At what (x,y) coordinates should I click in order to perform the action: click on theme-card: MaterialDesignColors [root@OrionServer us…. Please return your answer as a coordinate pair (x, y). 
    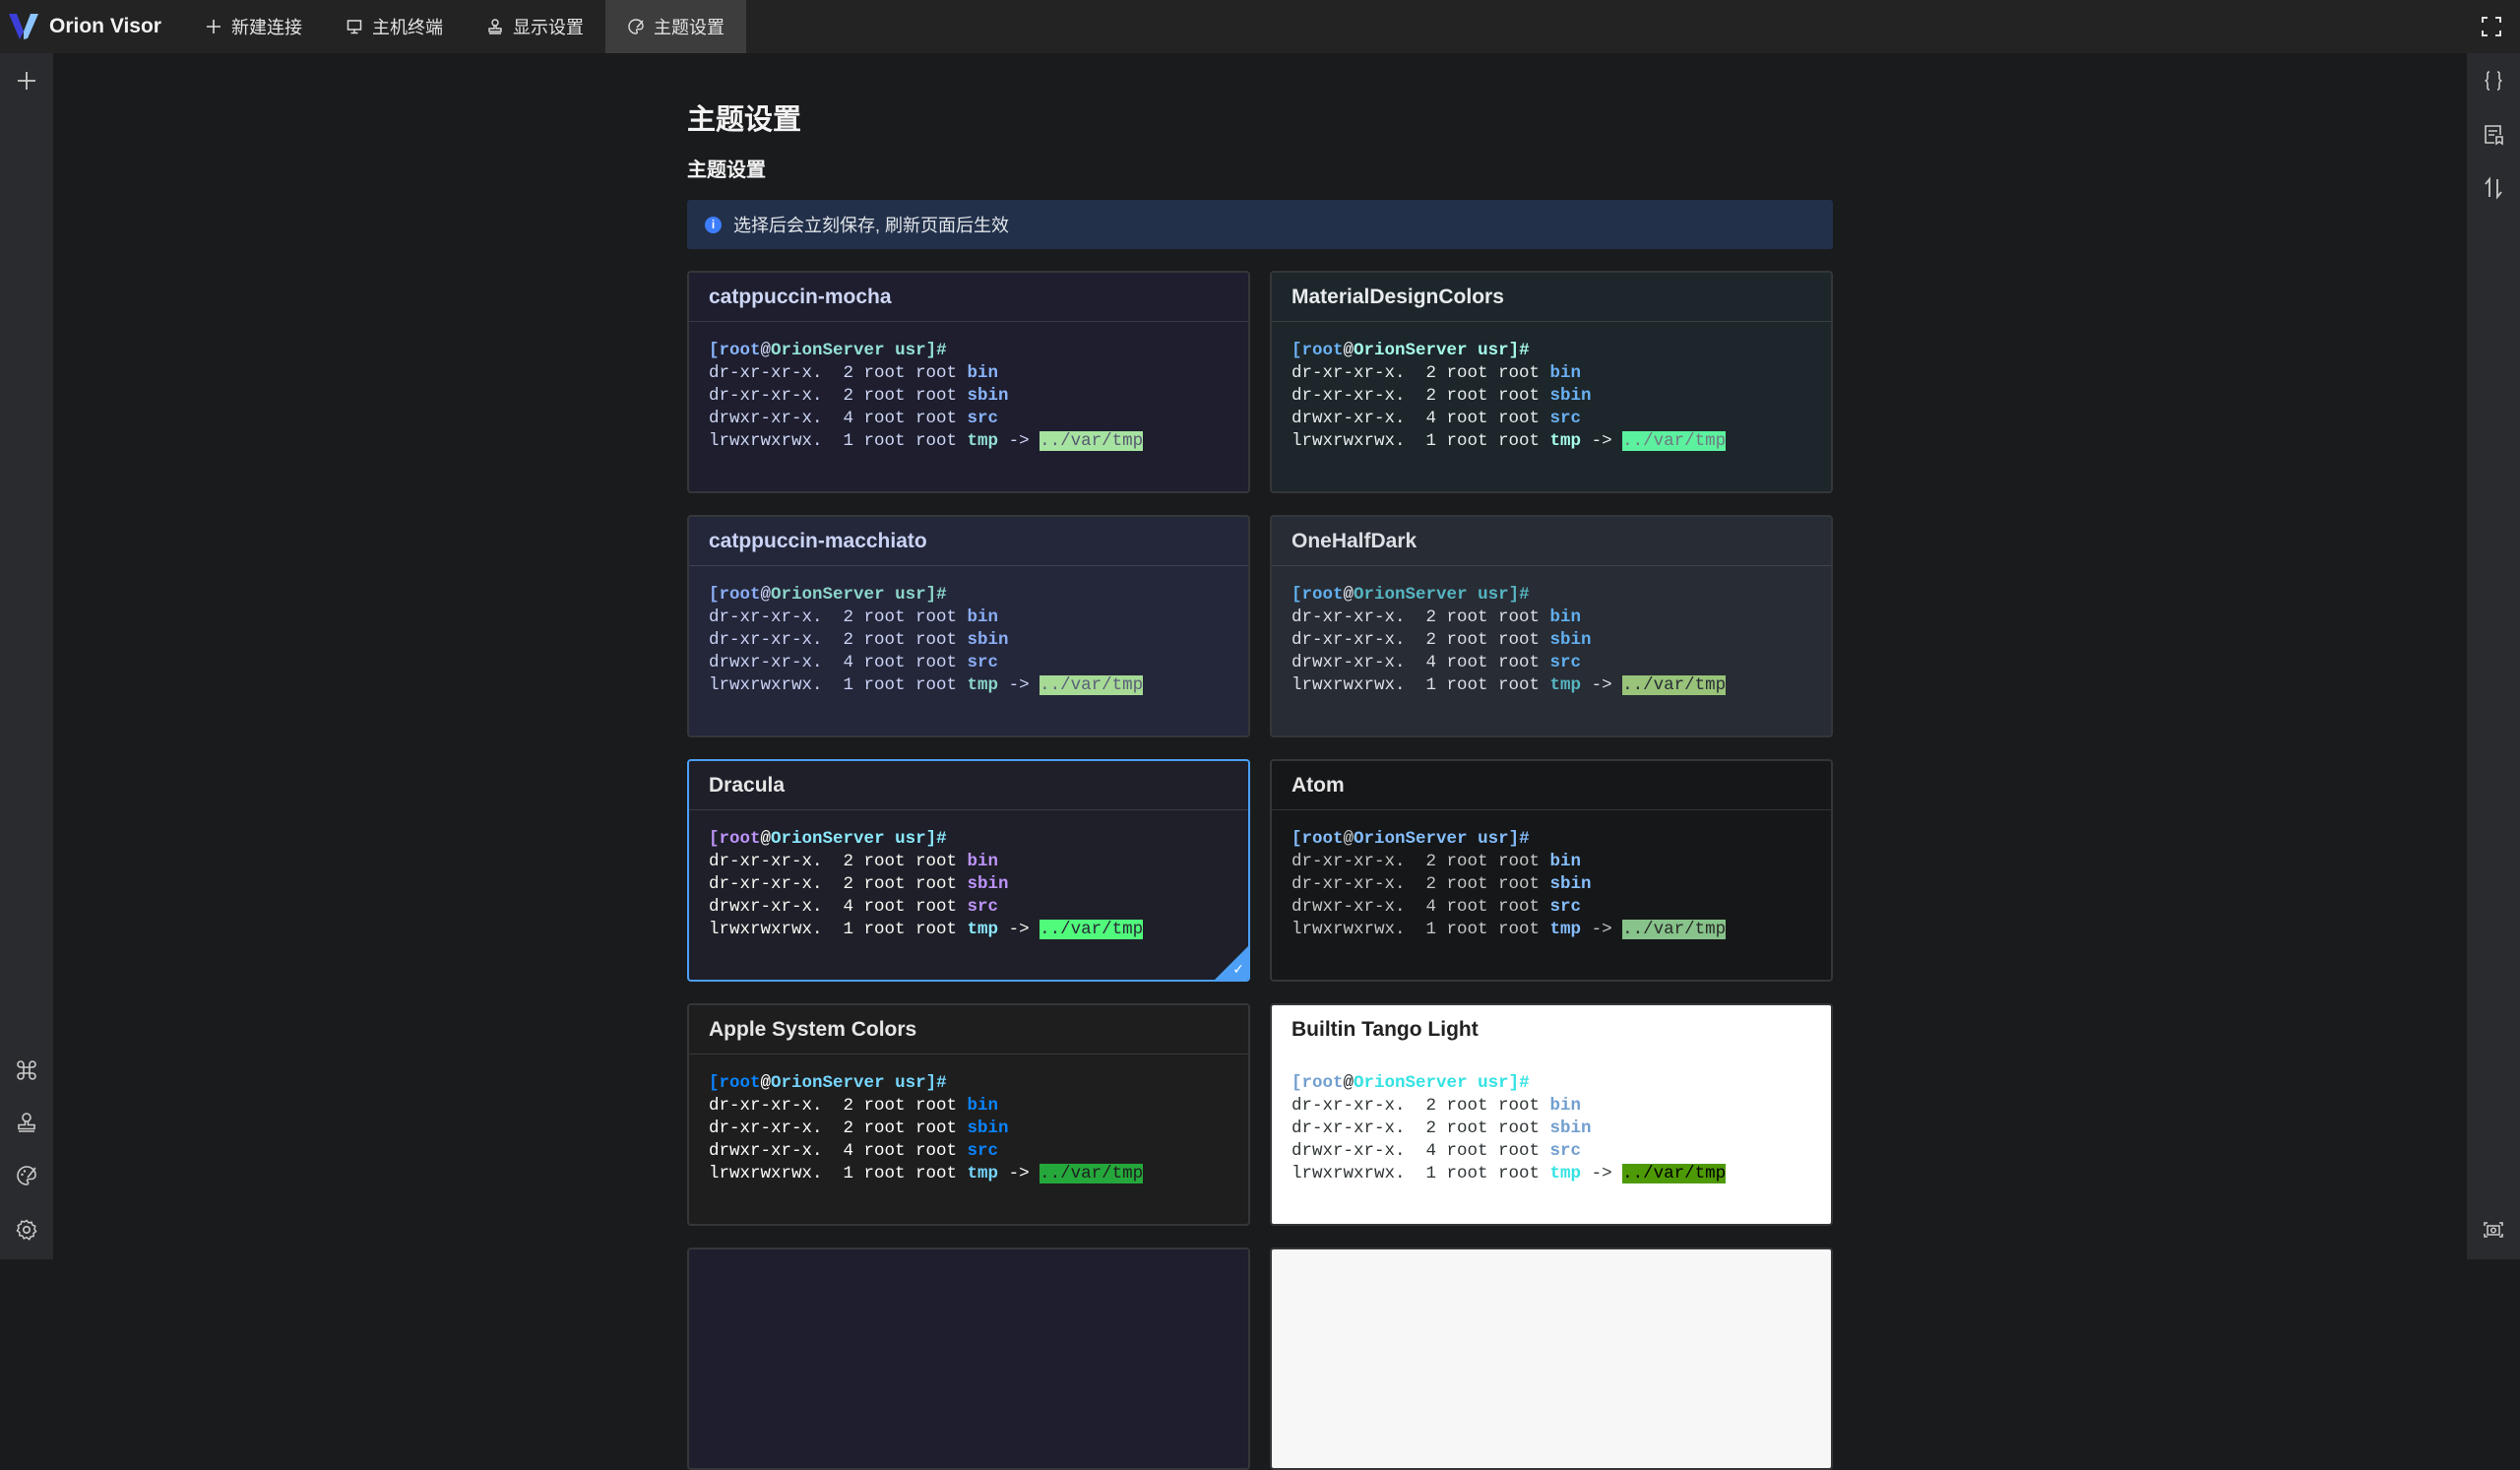
    Looking at the image, I should click on (1551, 382).